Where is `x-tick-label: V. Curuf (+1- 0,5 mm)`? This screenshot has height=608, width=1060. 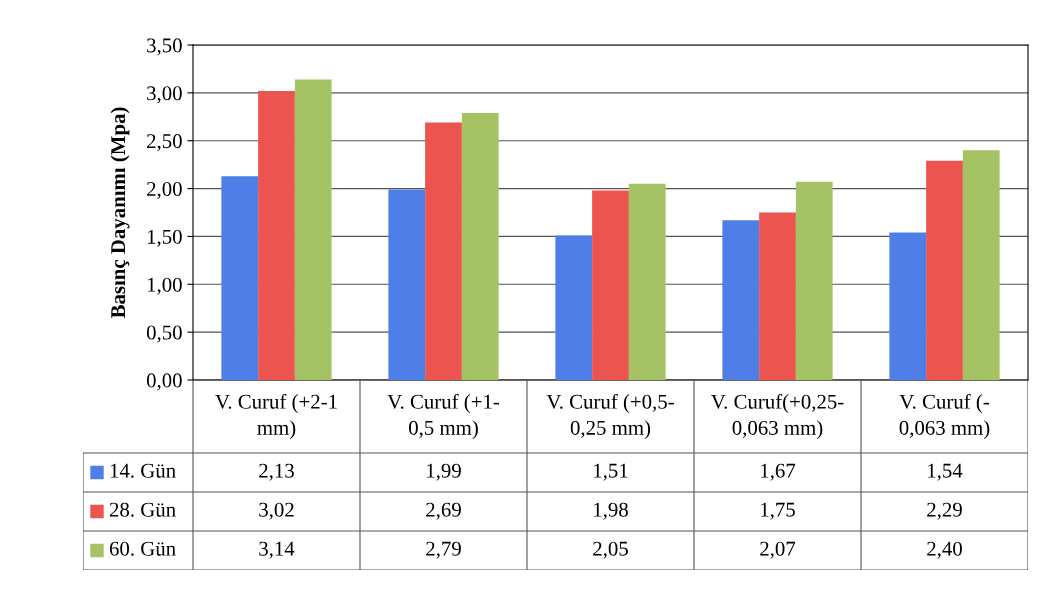
x-tick-label: V. Curuf (+1- 0,5 mm) is located at coordinates (443, 416).